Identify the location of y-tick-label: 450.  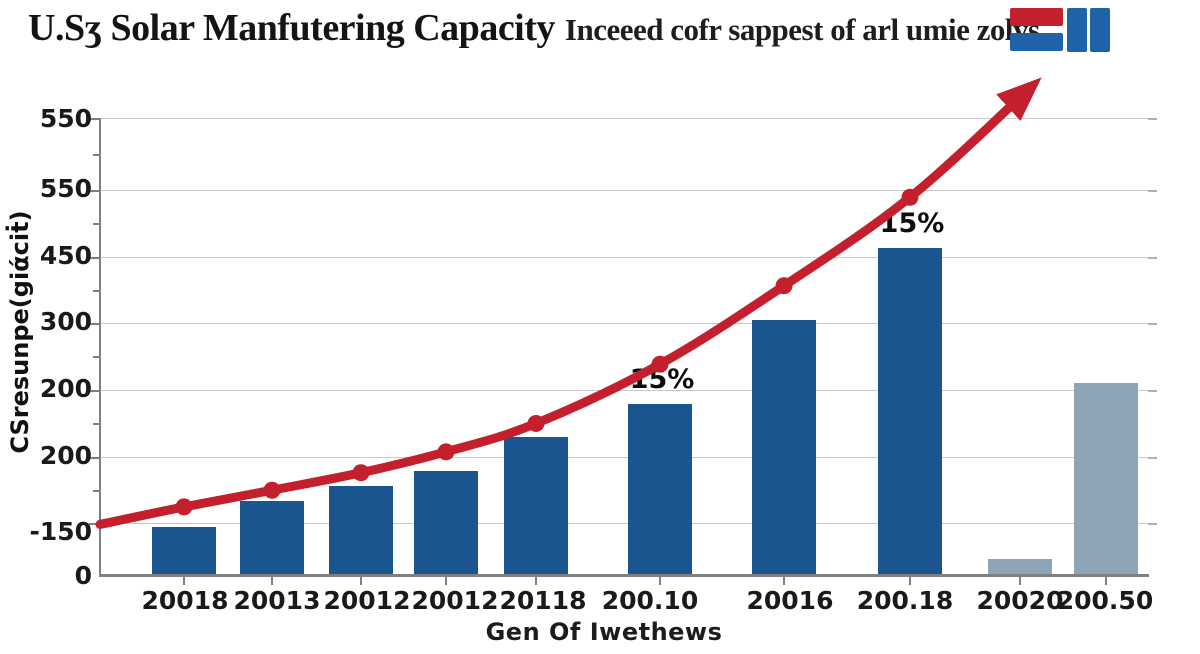
(65, 255).